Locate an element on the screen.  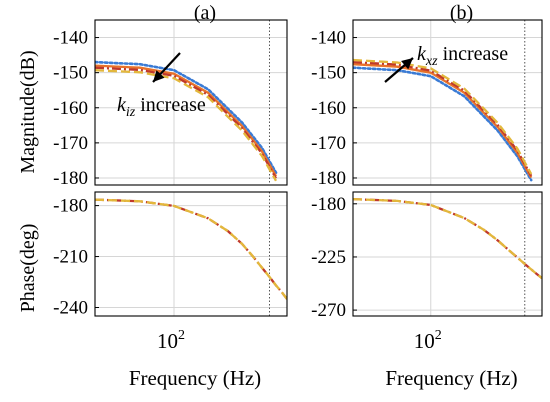
y-tick-label: -240 is located at coordinates (70, 308).